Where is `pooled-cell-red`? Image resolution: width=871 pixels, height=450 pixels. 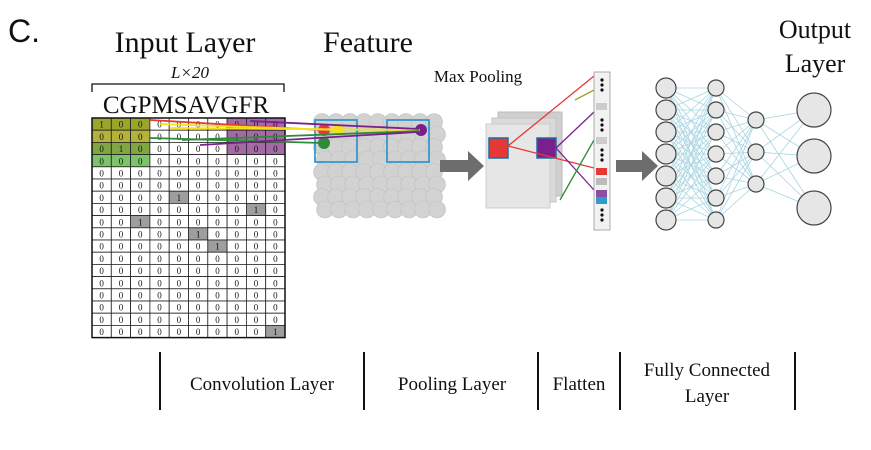
pooled-cell-red is located at coordinates (498, 148).